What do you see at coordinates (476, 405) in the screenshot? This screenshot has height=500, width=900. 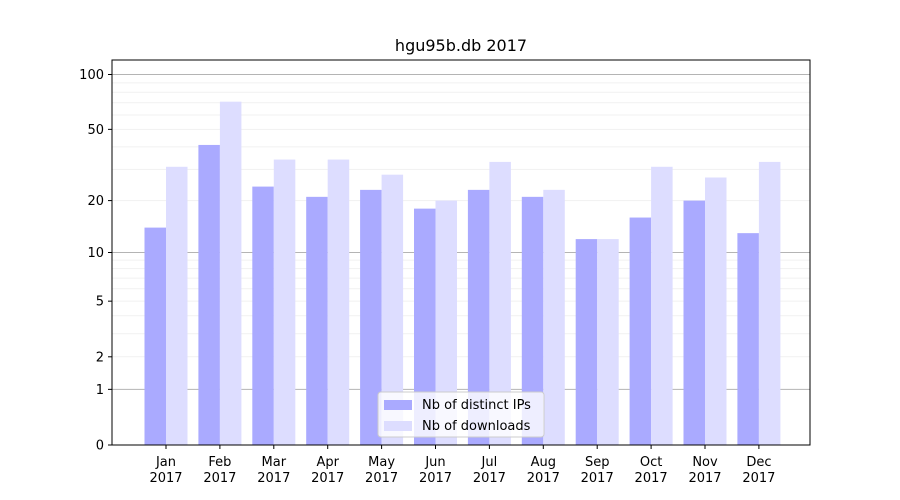 I see `legend-label: Nb of distinct IPs` at bounding box center [476, 405].